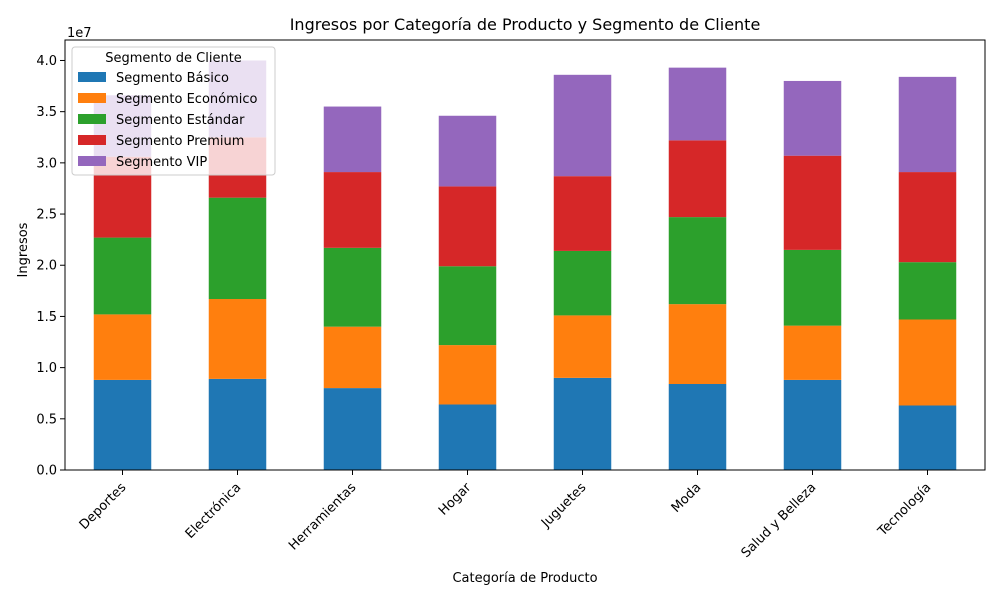 Image resolution: width=1000 pixels, height=600 pixels. Describe the element at coordinates (46, 112) in the screenshot. I see `y-tick-label-7: 3.5` at that location.